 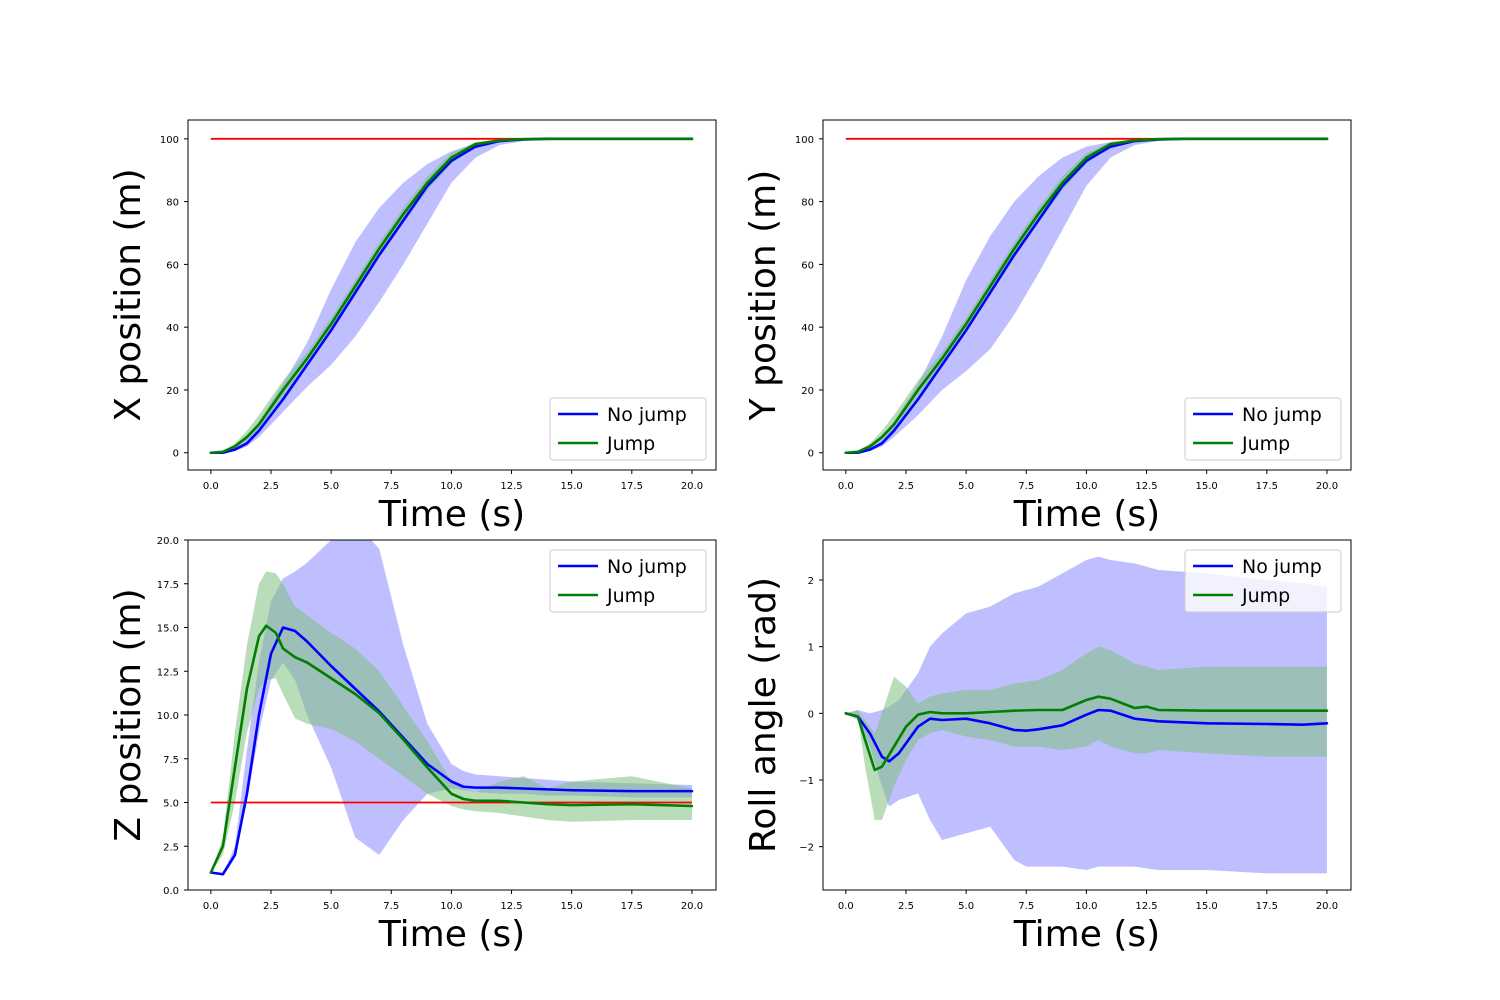 I want to click on plot-area-z, so click(x=451, y=708).